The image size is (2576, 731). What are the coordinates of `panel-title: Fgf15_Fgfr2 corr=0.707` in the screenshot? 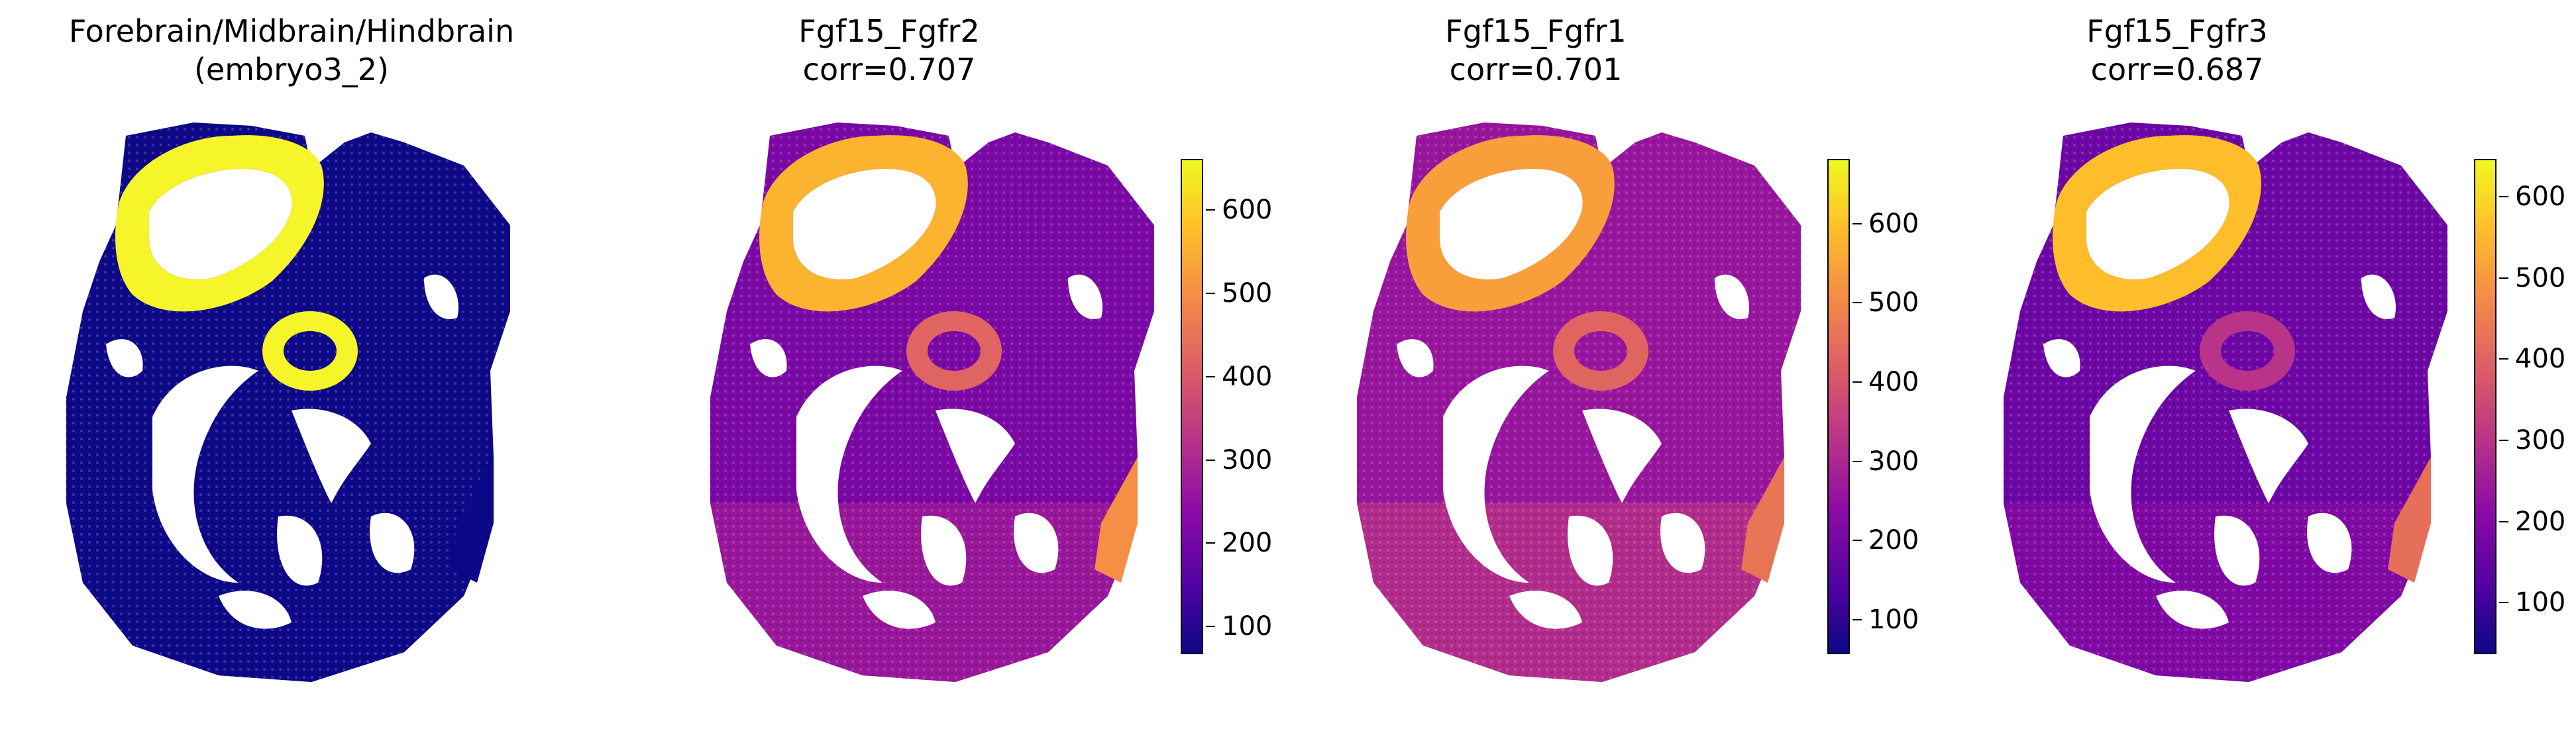 It's located at (889, 50).